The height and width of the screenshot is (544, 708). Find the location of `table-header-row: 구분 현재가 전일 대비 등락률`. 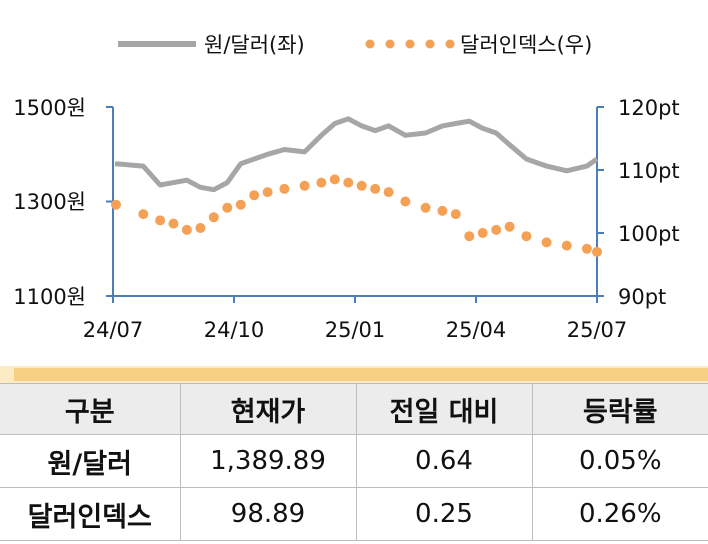

table-header-row: 구분 현재가 전일 대비 등락률 is located at coordinates (354, 409).